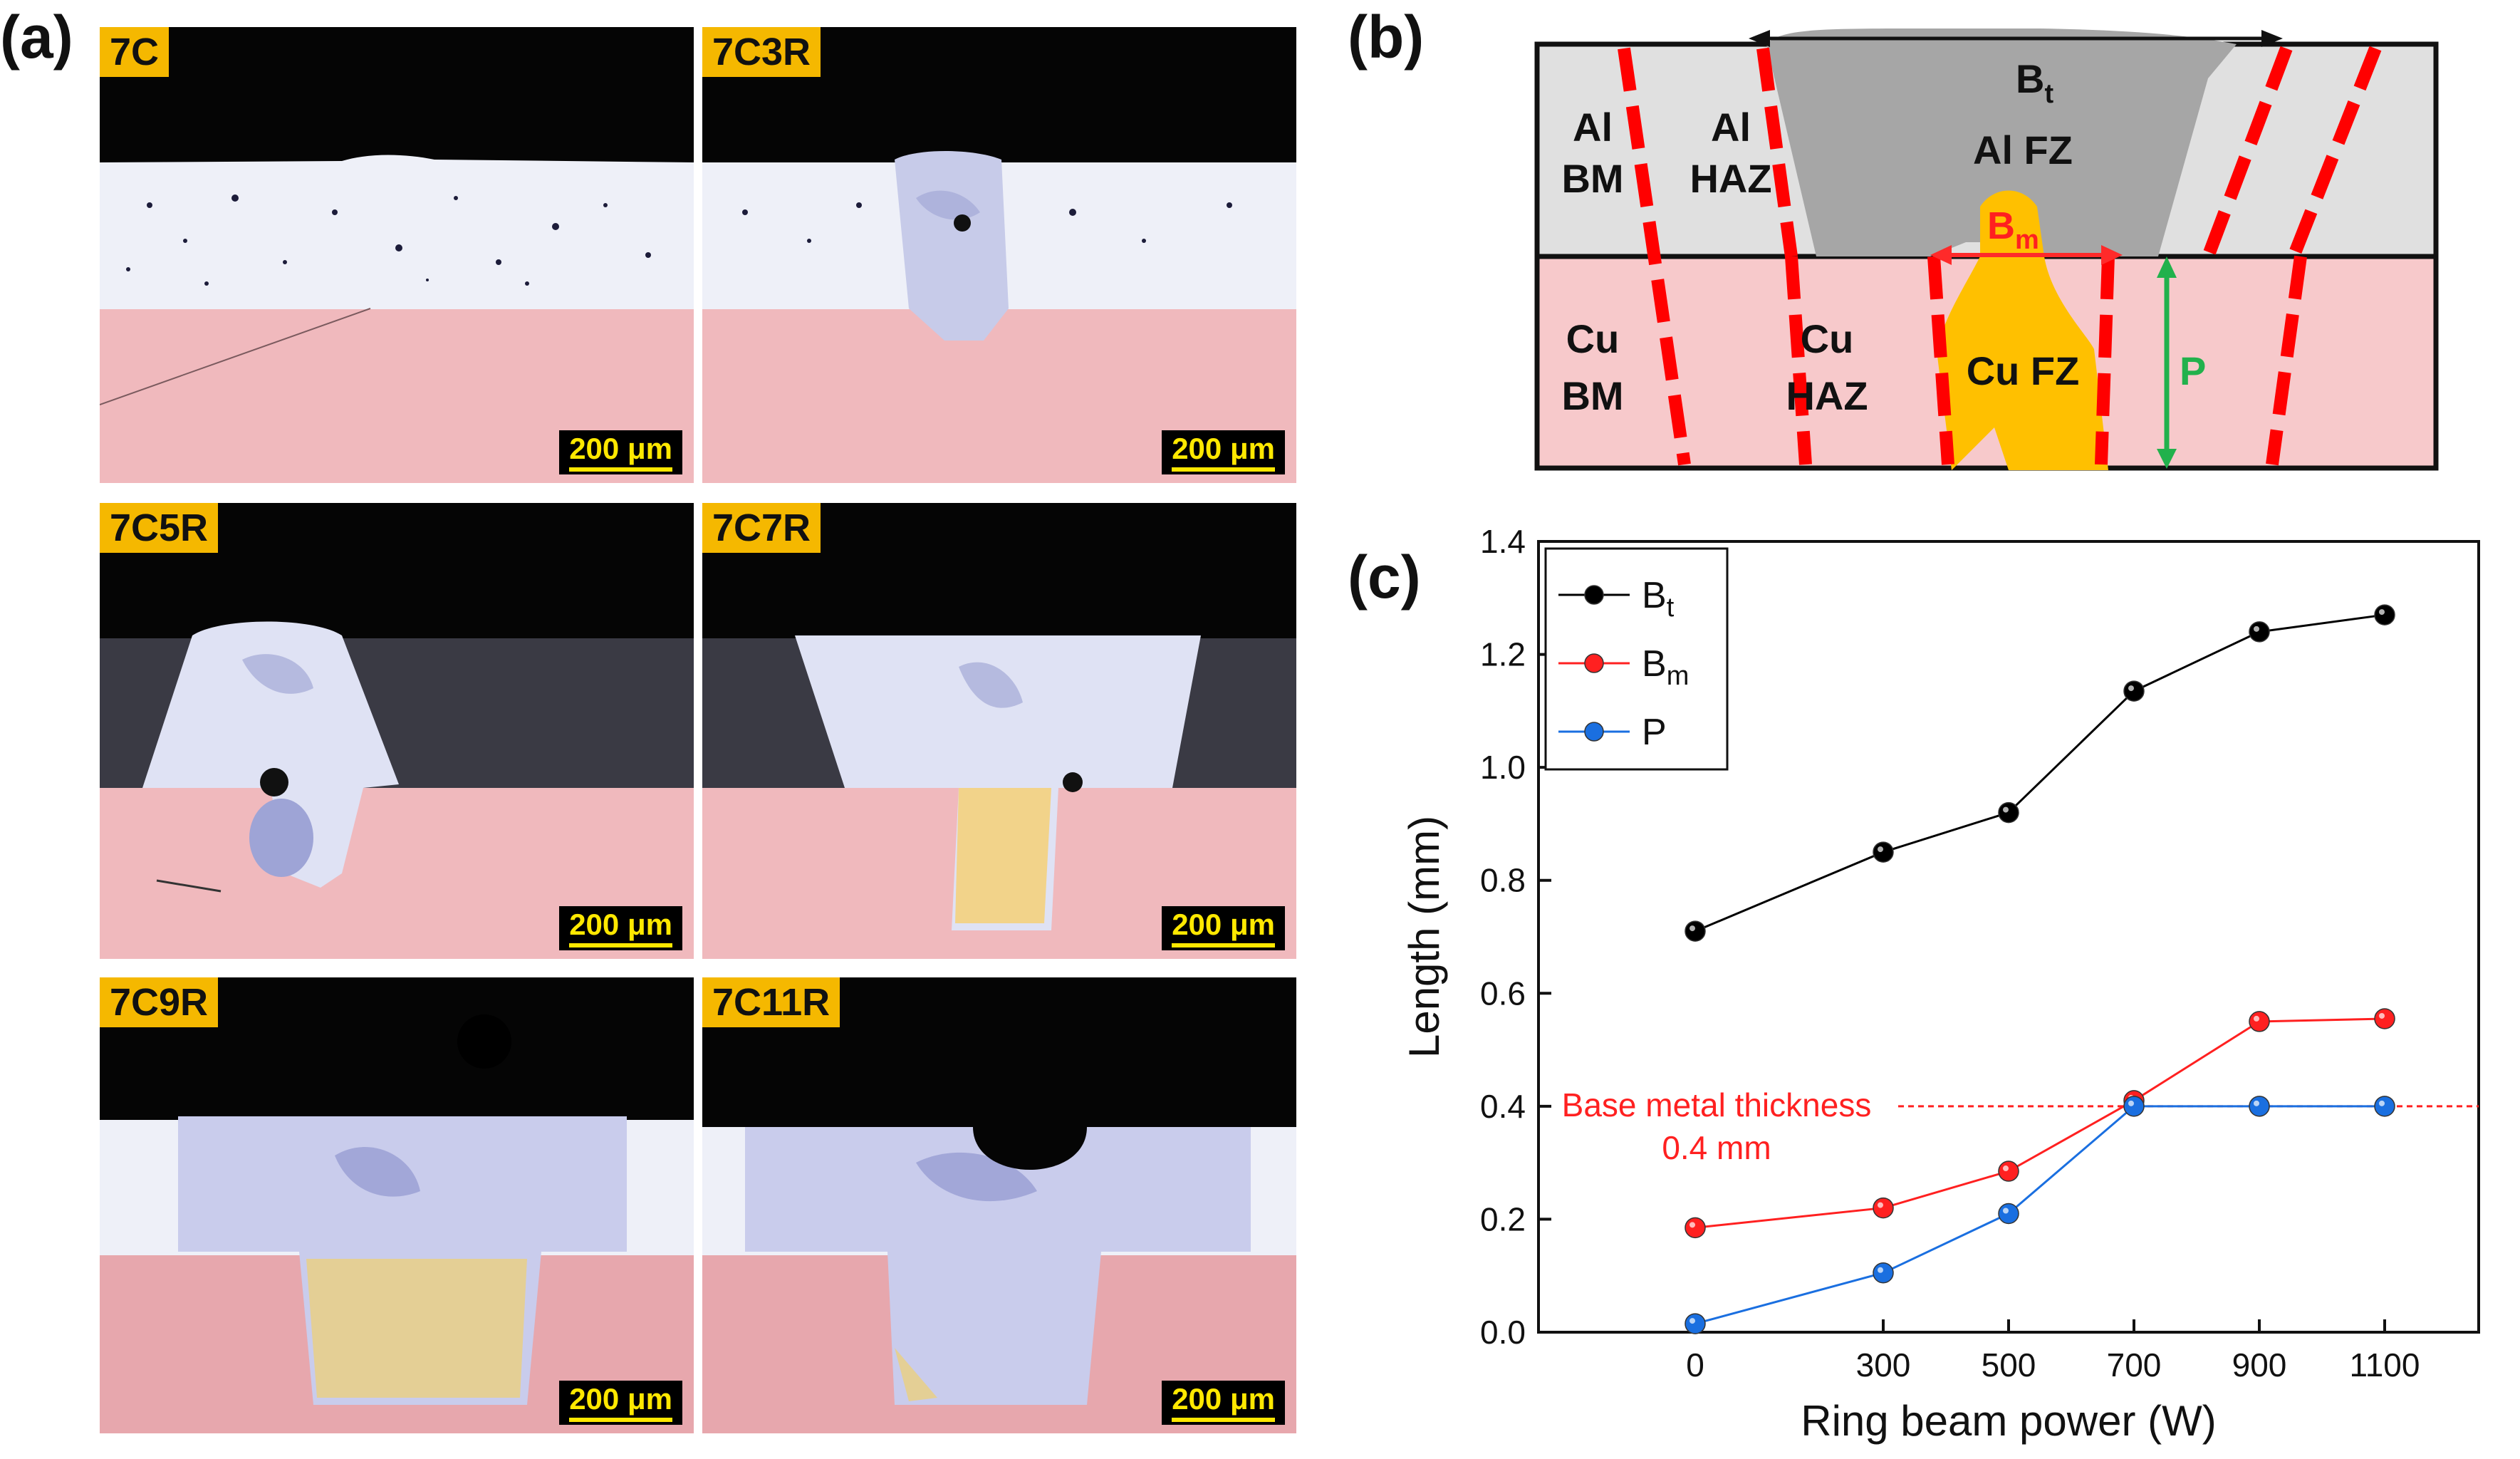 This screenshot has width=2520, height=1459. I want to click on micrograph-7c3r: 7C3R 200 μm, so click(999, 255).